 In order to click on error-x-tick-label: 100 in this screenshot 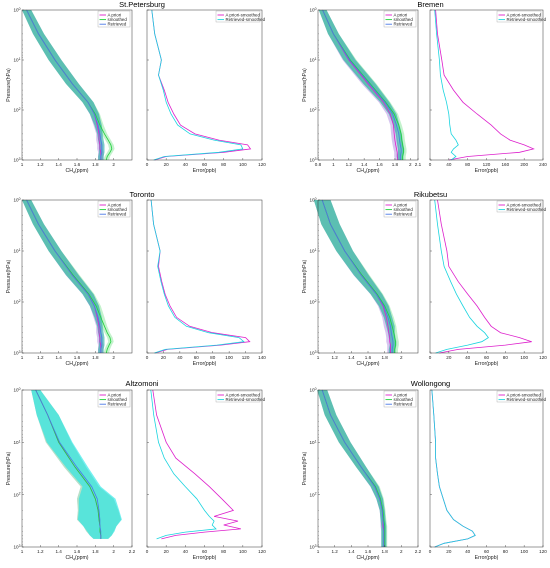, I will do `click(243, 164)`.